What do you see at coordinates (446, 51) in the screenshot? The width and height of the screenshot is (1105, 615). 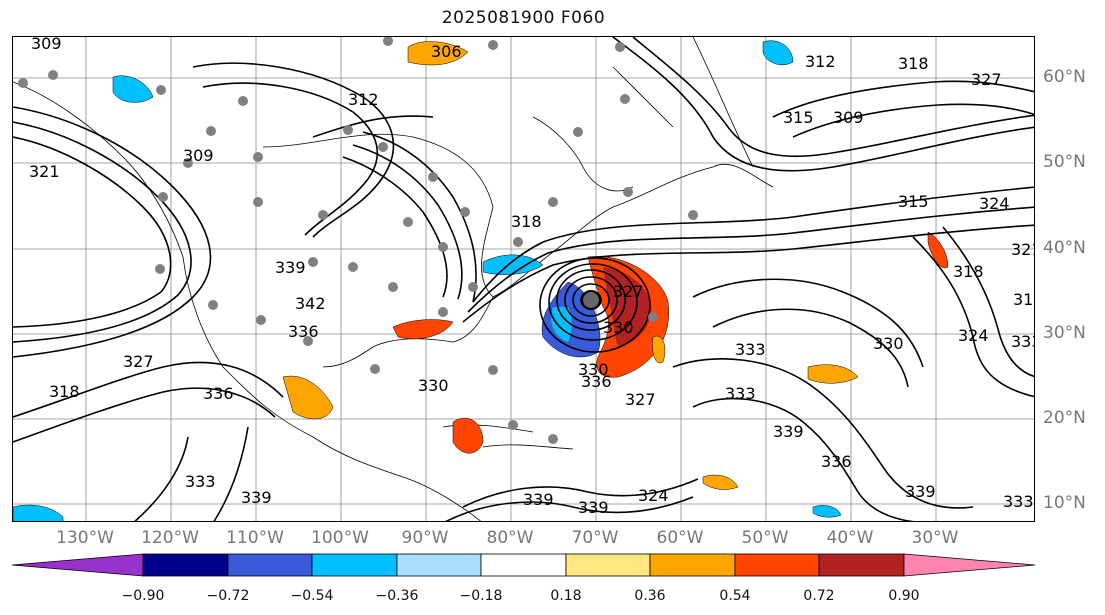 I see `contour-label: 306` at bounding box center [446, 51].